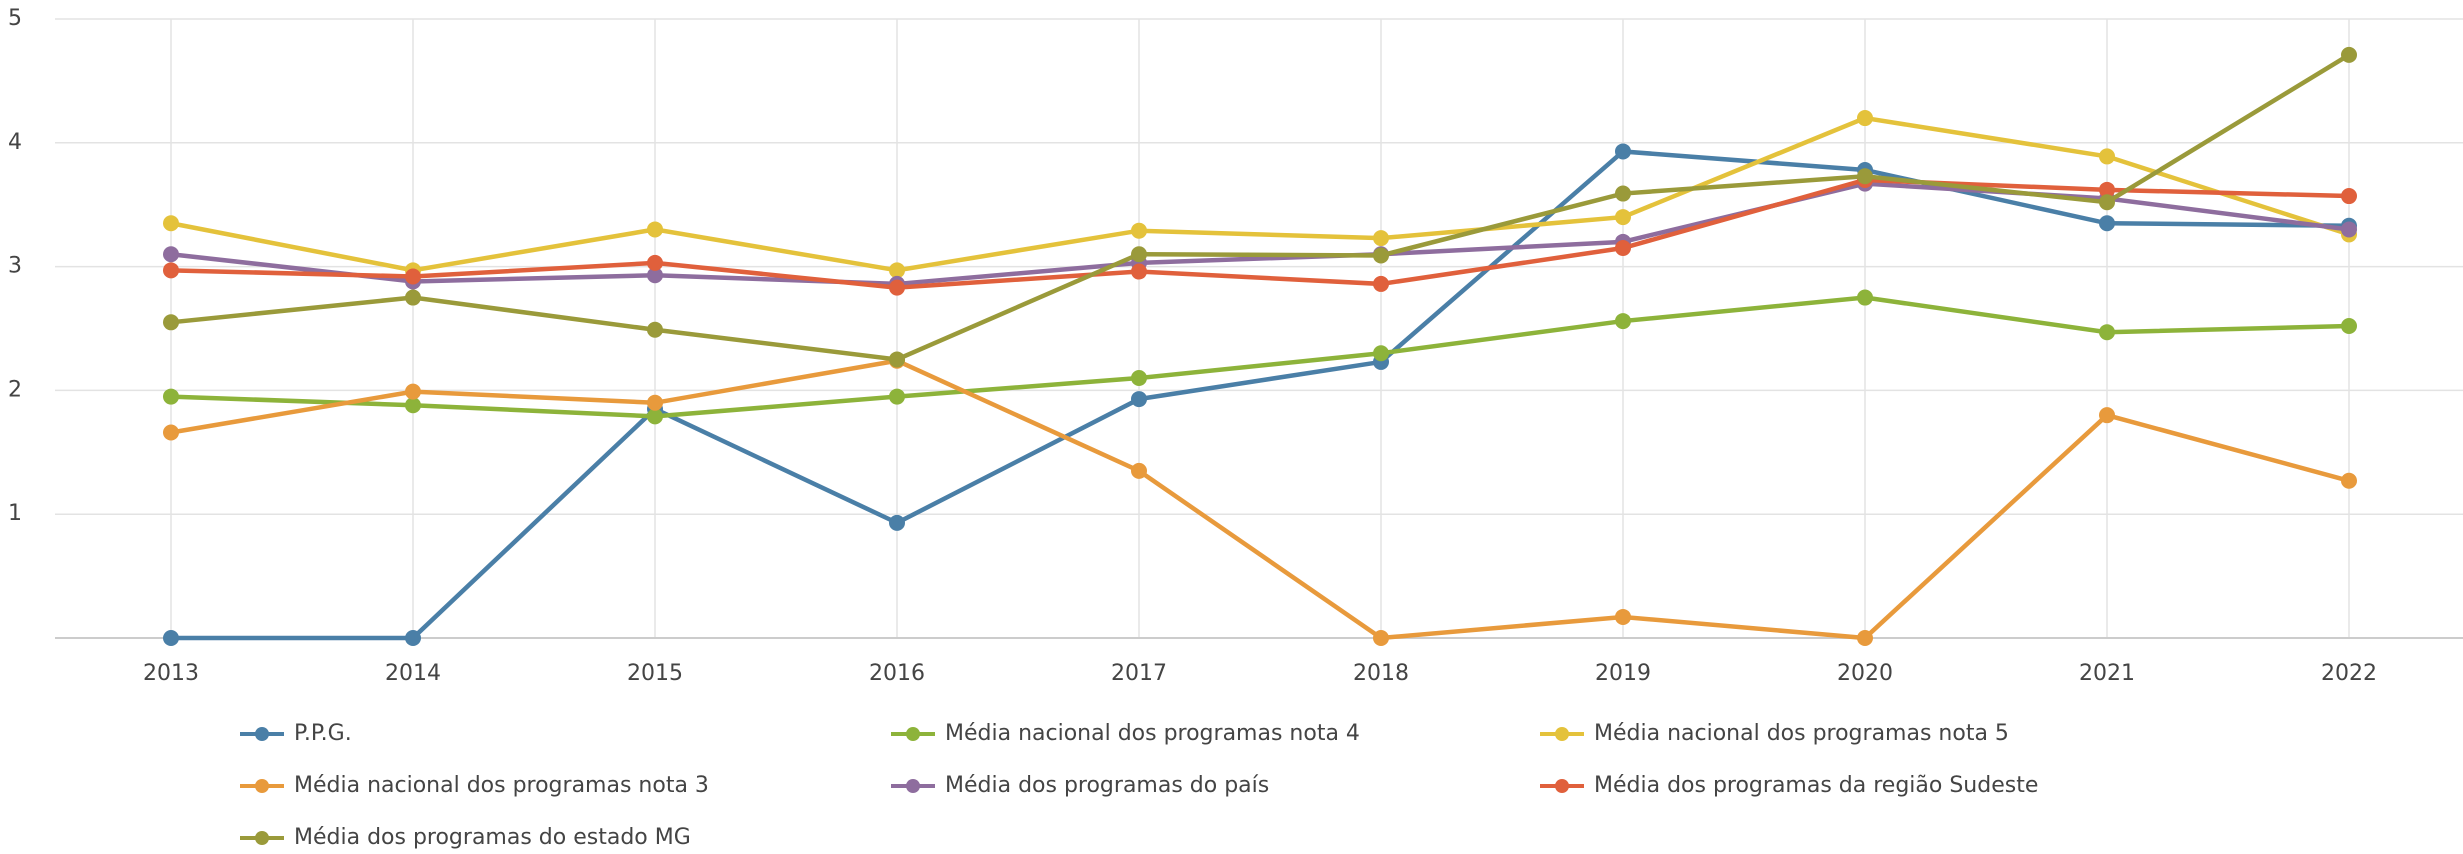 The width and height of the screenshot is (2463, 854). What do you see at coordinates (1107, 785) in the screenshot?
I see `legend-label: Média dos programas do país` at bounding box center [1107, 785].